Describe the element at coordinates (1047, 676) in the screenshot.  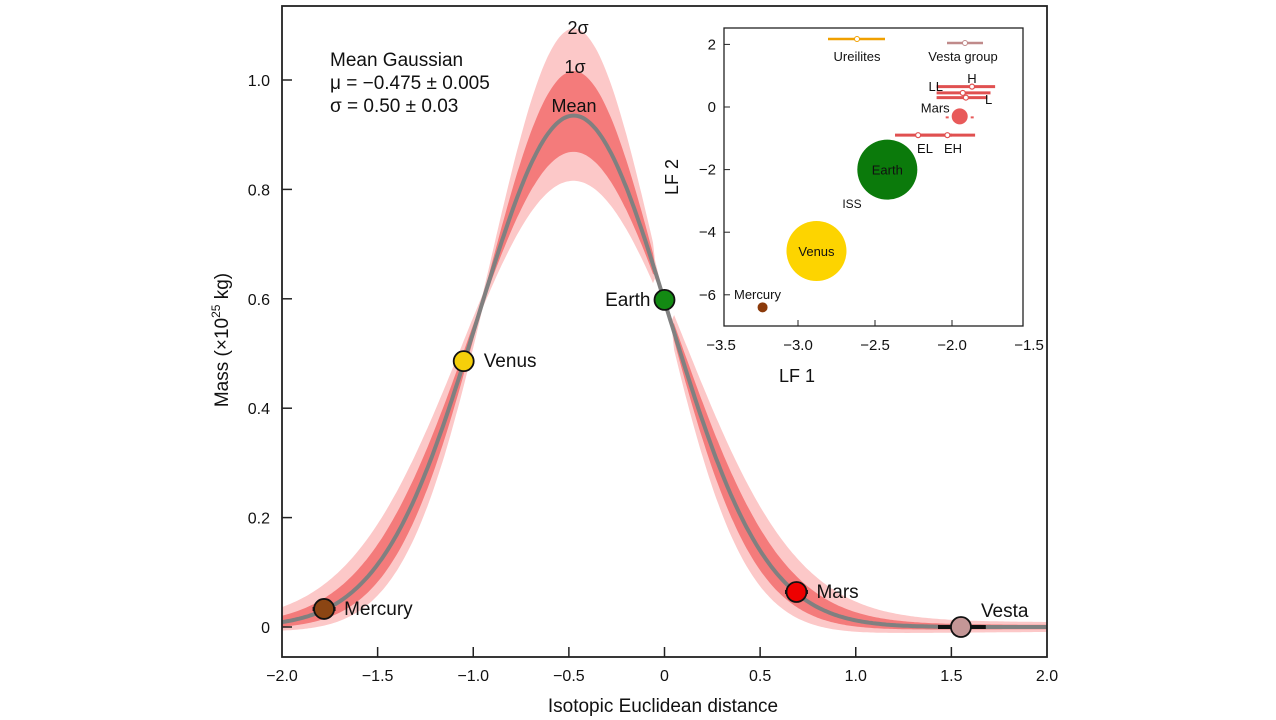
I see `x-tick-label: 2.0` at that location.